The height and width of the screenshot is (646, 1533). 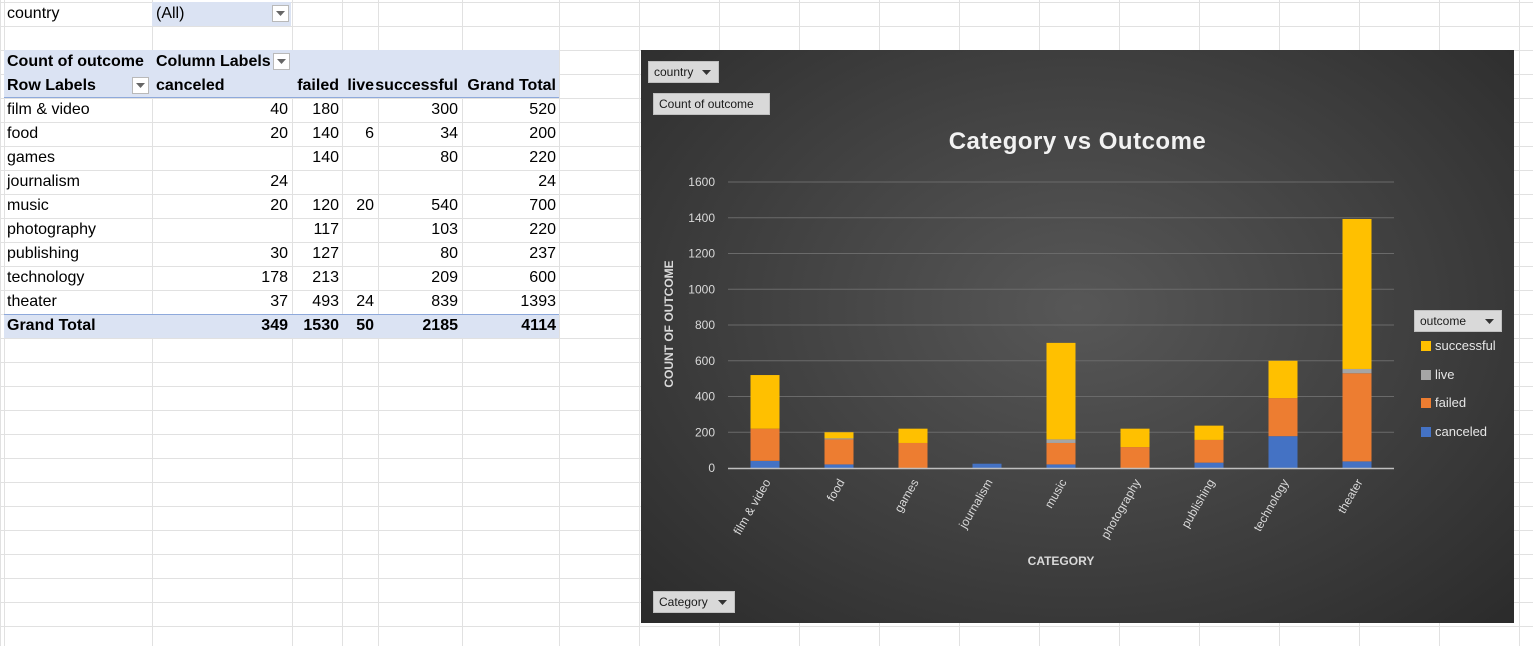 What do you see at coordinates (1443, 402) in the screenshot?
I see `legend-item-failed: failed` at bounding box center [1443, 402].